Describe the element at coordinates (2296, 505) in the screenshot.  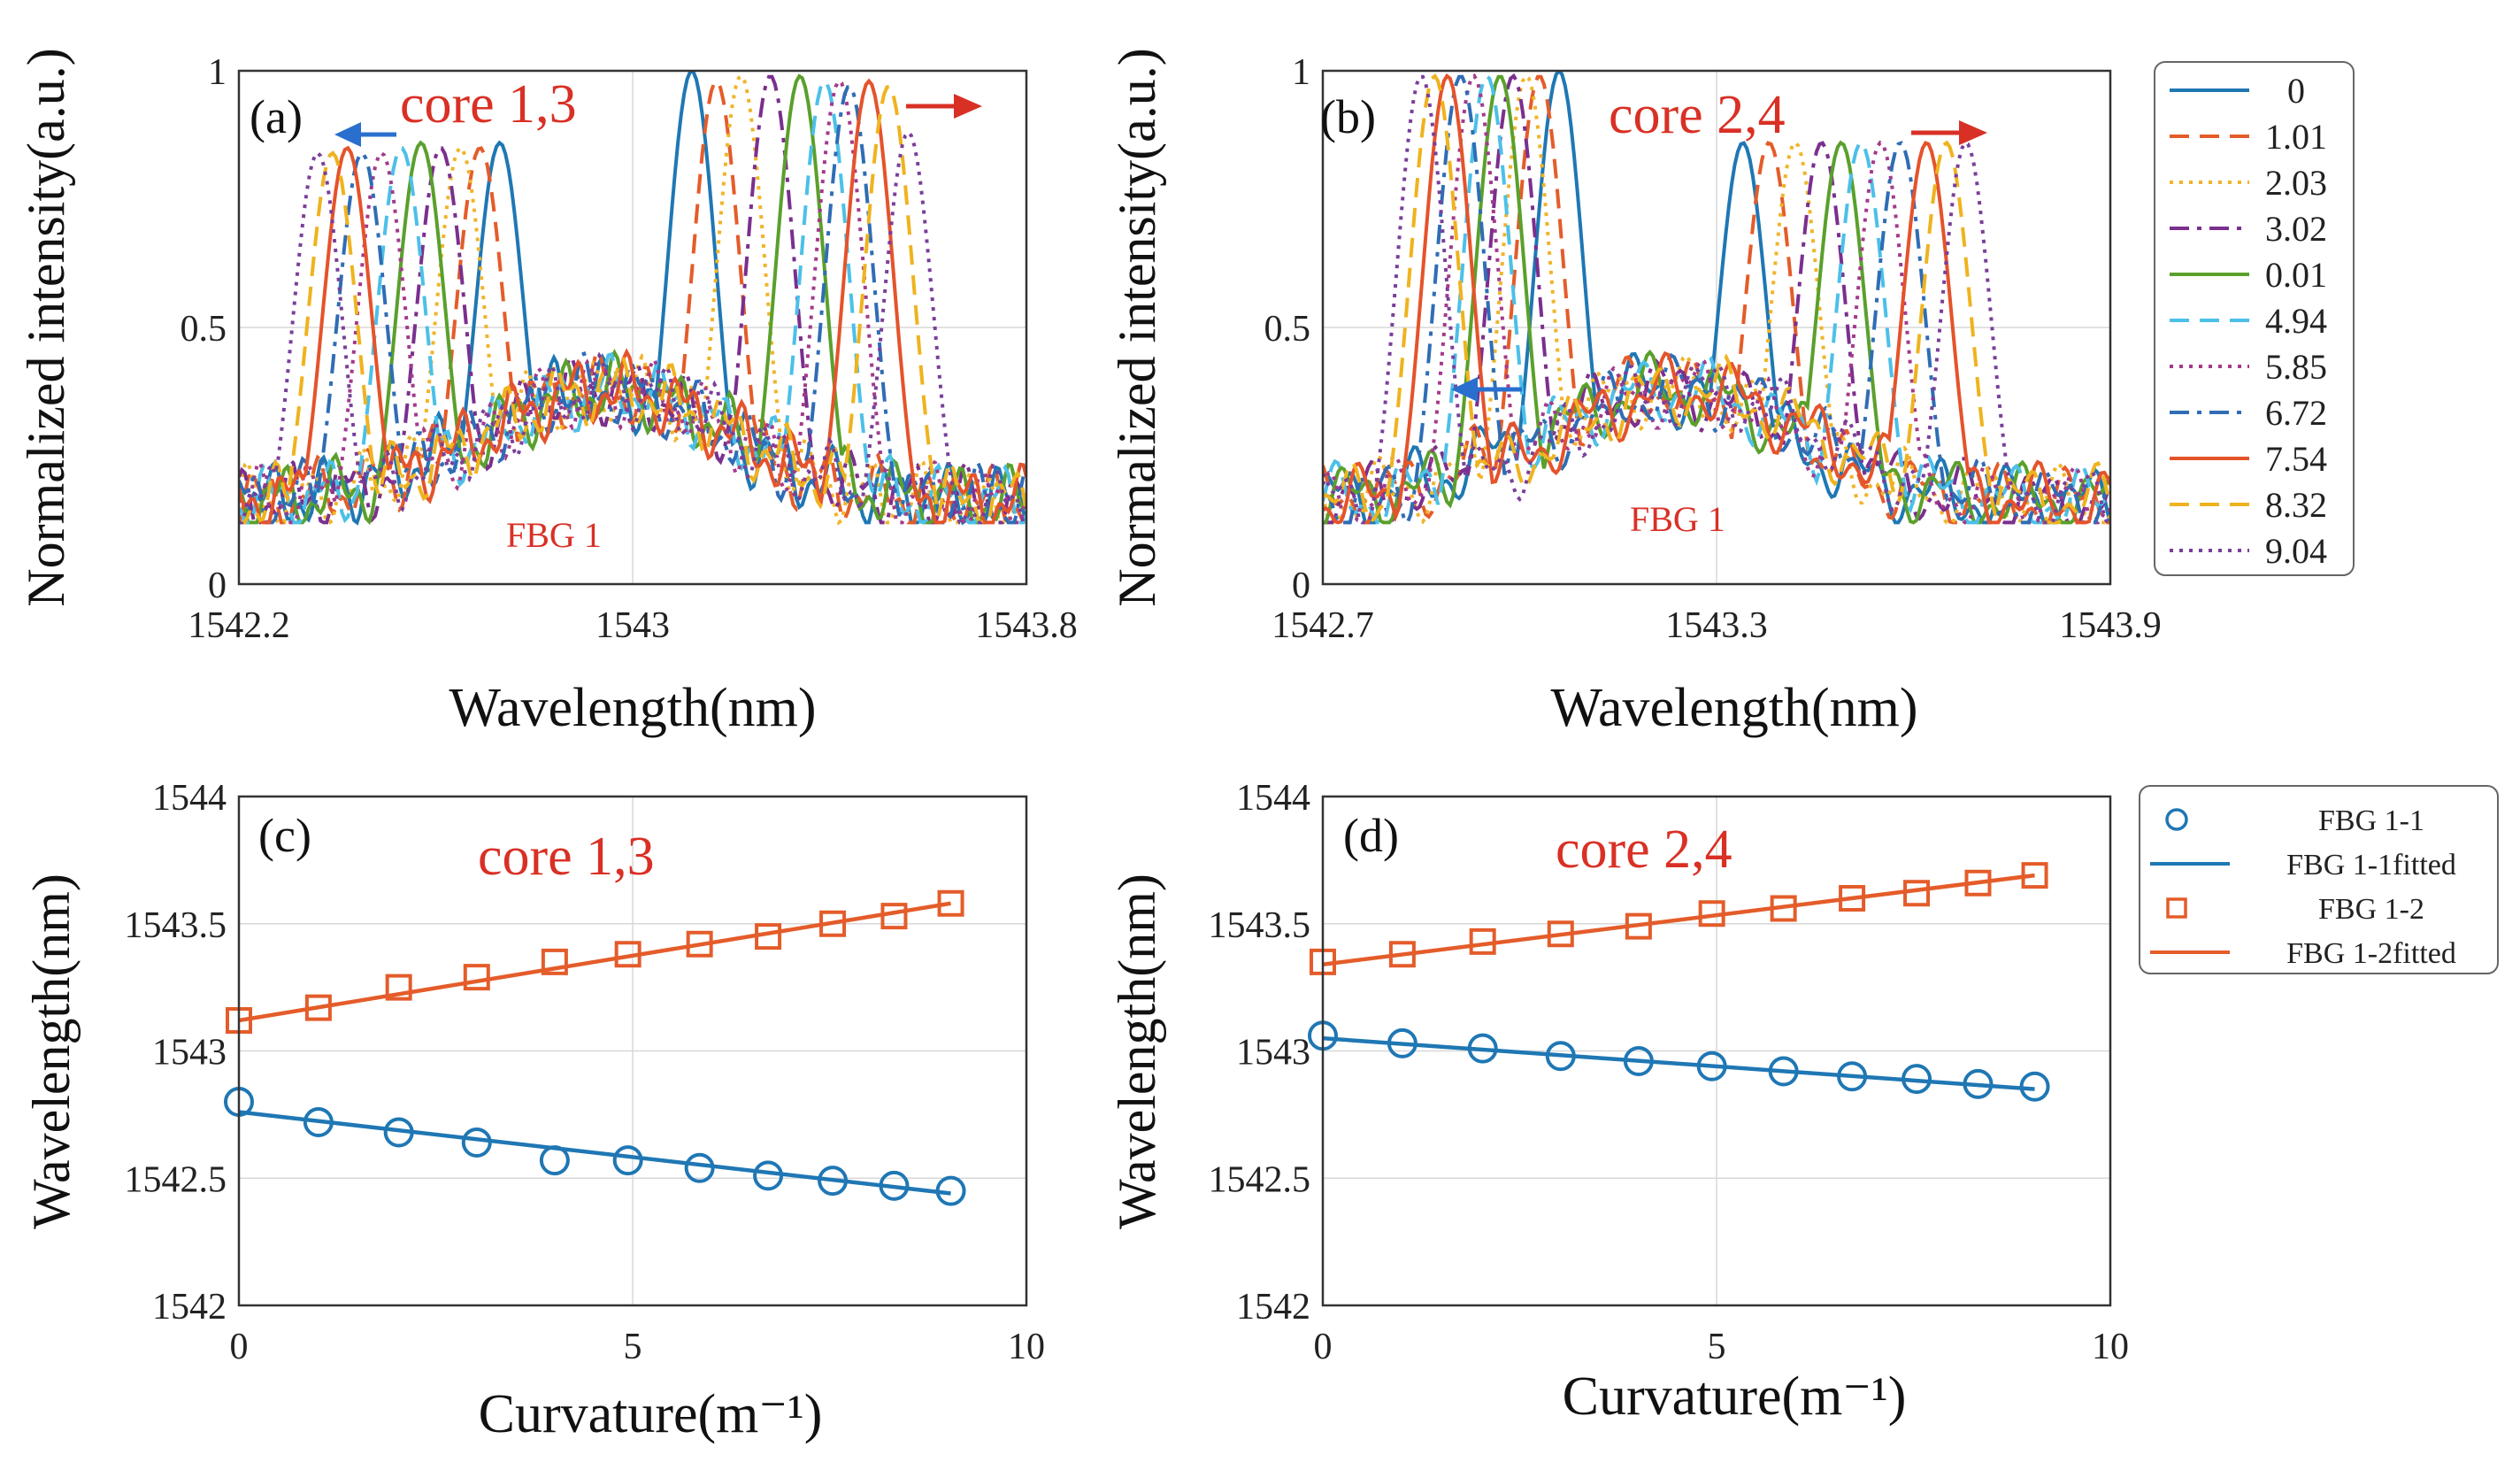
I see `legend-entry: 8.32` at that location.